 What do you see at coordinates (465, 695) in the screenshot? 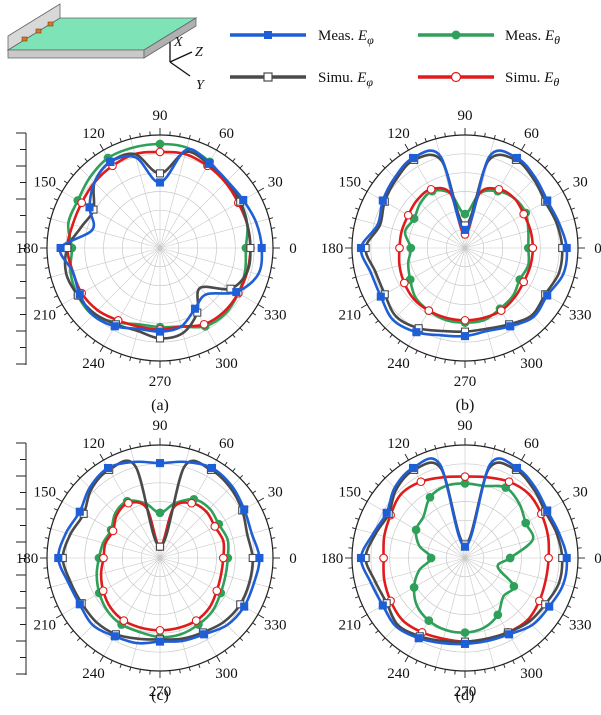
I see `panel-caption: (d)` at bounding box center [465, 695].